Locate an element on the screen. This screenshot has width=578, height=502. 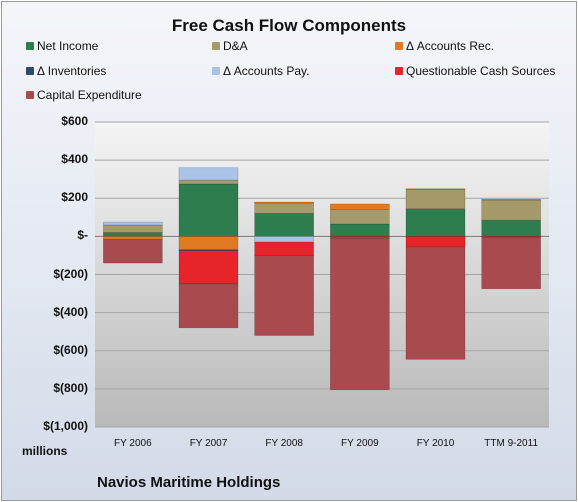
legend-label: Δ Accounts Rec. is located at coordinates (450, 46).